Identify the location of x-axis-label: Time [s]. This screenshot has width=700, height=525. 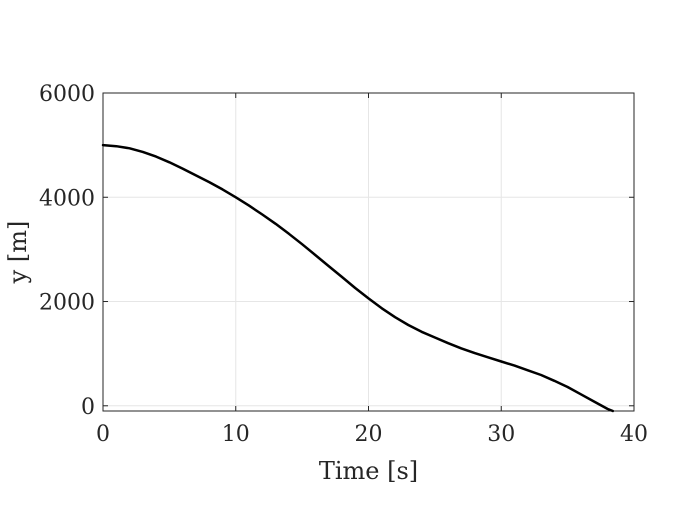
(368, 471).